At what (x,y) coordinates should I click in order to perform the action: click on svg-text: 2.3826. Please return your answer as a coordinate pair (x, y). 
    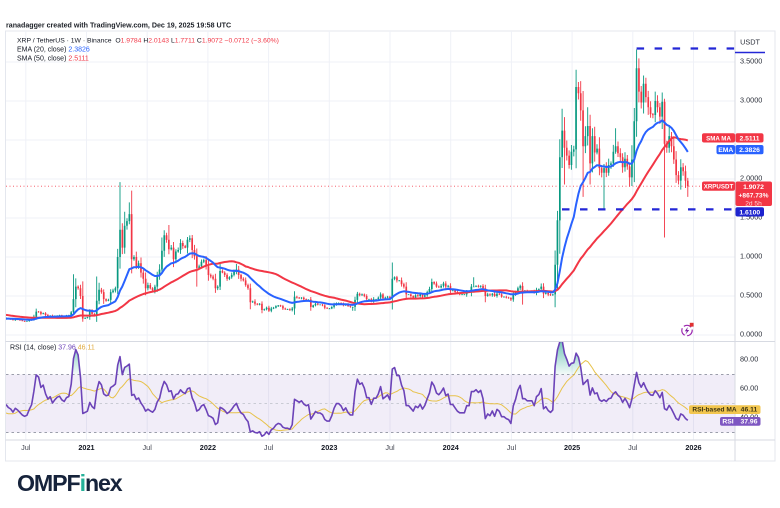
    Looking at the image, I should click on (749, 150).